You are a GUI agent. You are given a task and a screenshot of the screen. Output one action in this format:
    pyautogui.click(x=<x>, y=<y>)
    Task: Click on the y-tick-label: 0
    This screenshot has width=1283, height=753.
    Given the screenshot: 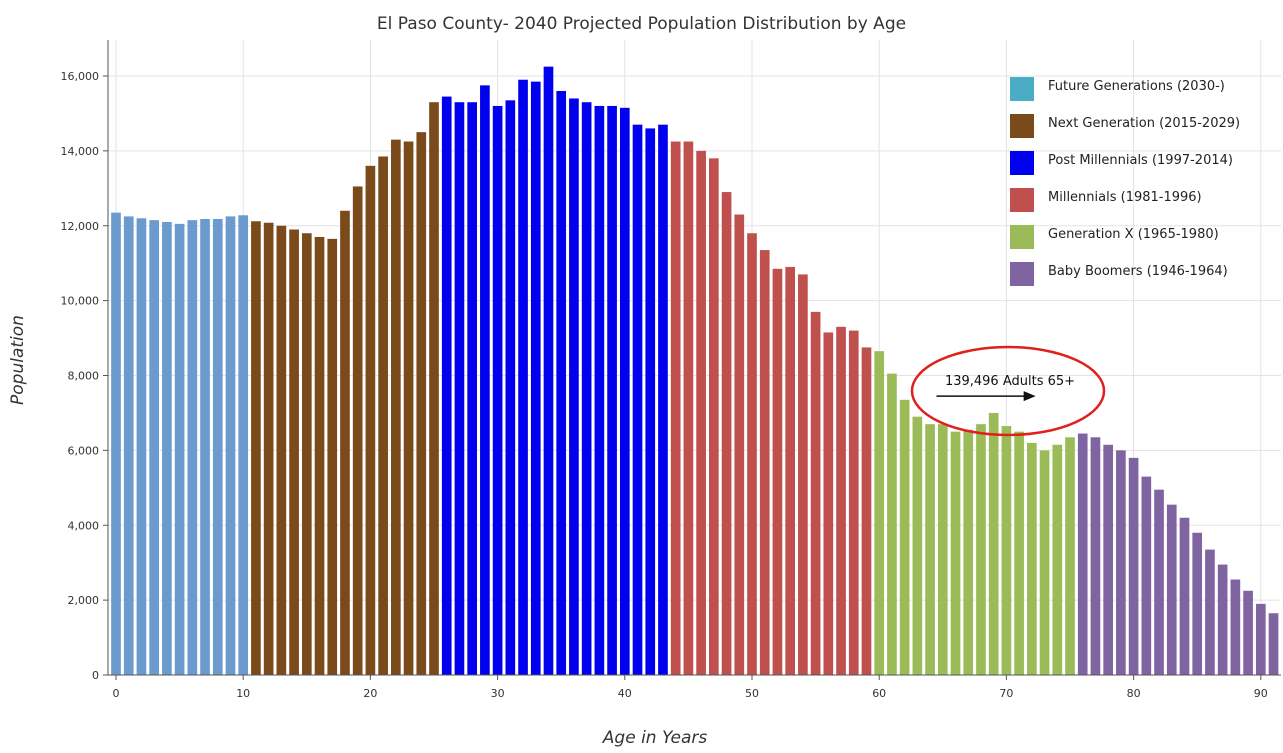 What is the action you would take?
    pyautogui.click(x=95, y=675)
    